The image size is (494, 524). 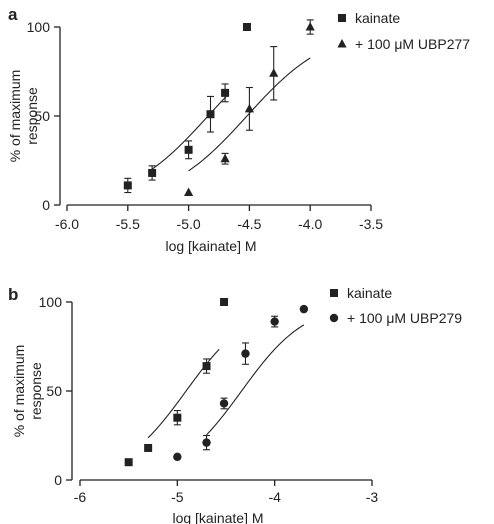 What do you see at coordinates (412, 44) in the screenshot?
I see `legend-label: + 100 μM UBP277` at bounding box center [412, 44].